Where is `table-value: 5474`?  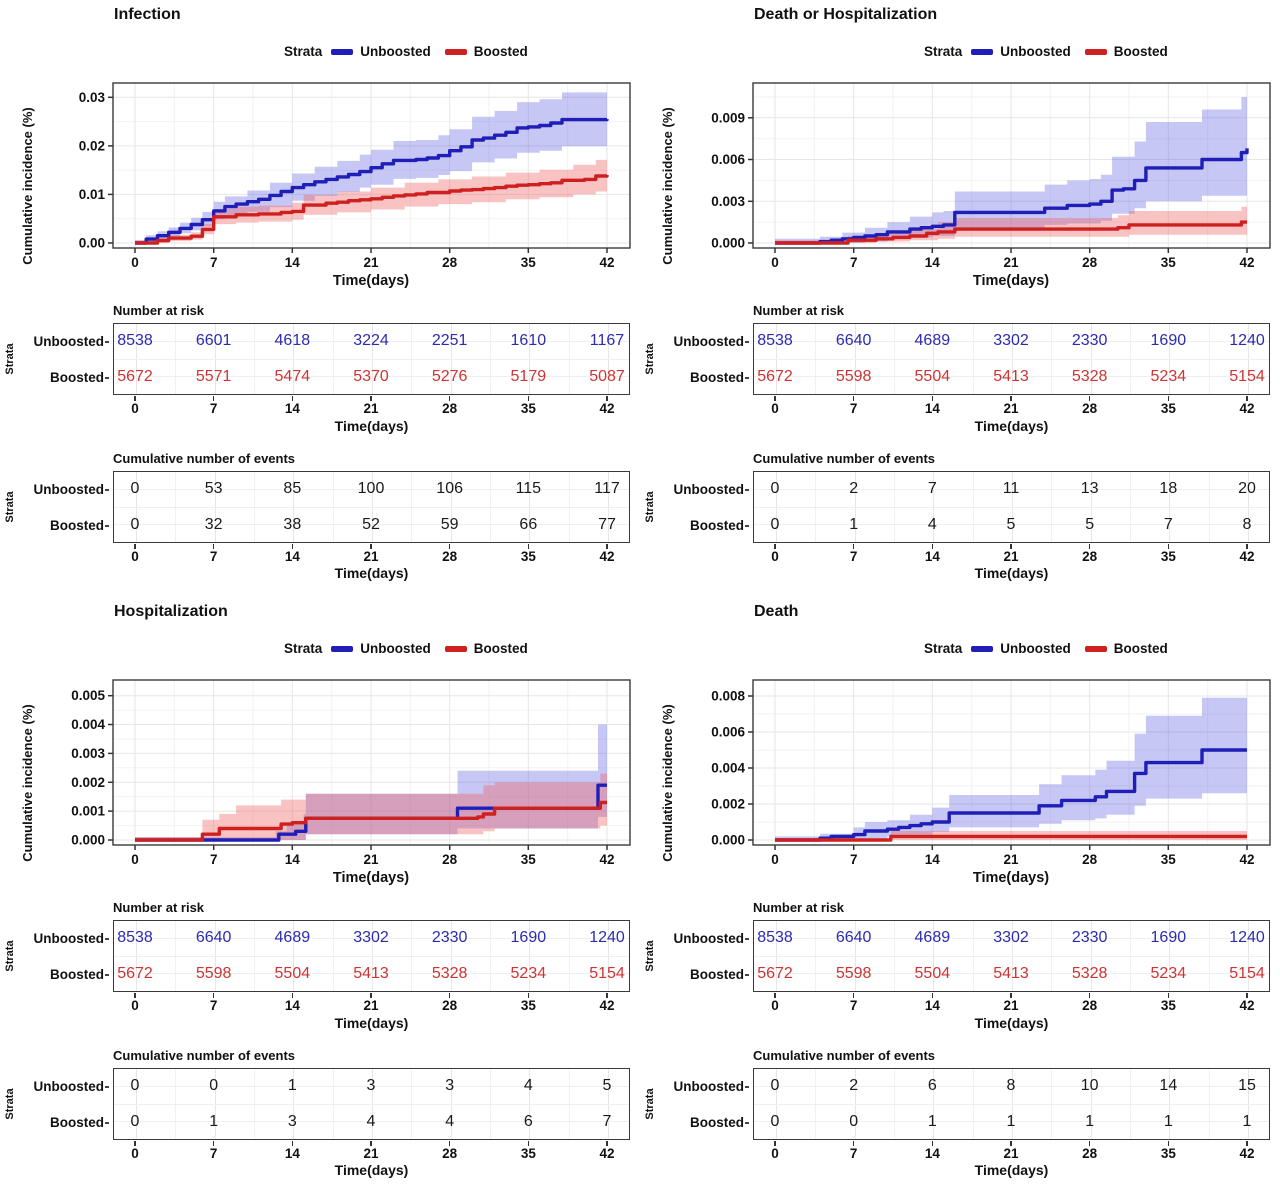 table-value: 5474 is located at coordinates (292, 376).